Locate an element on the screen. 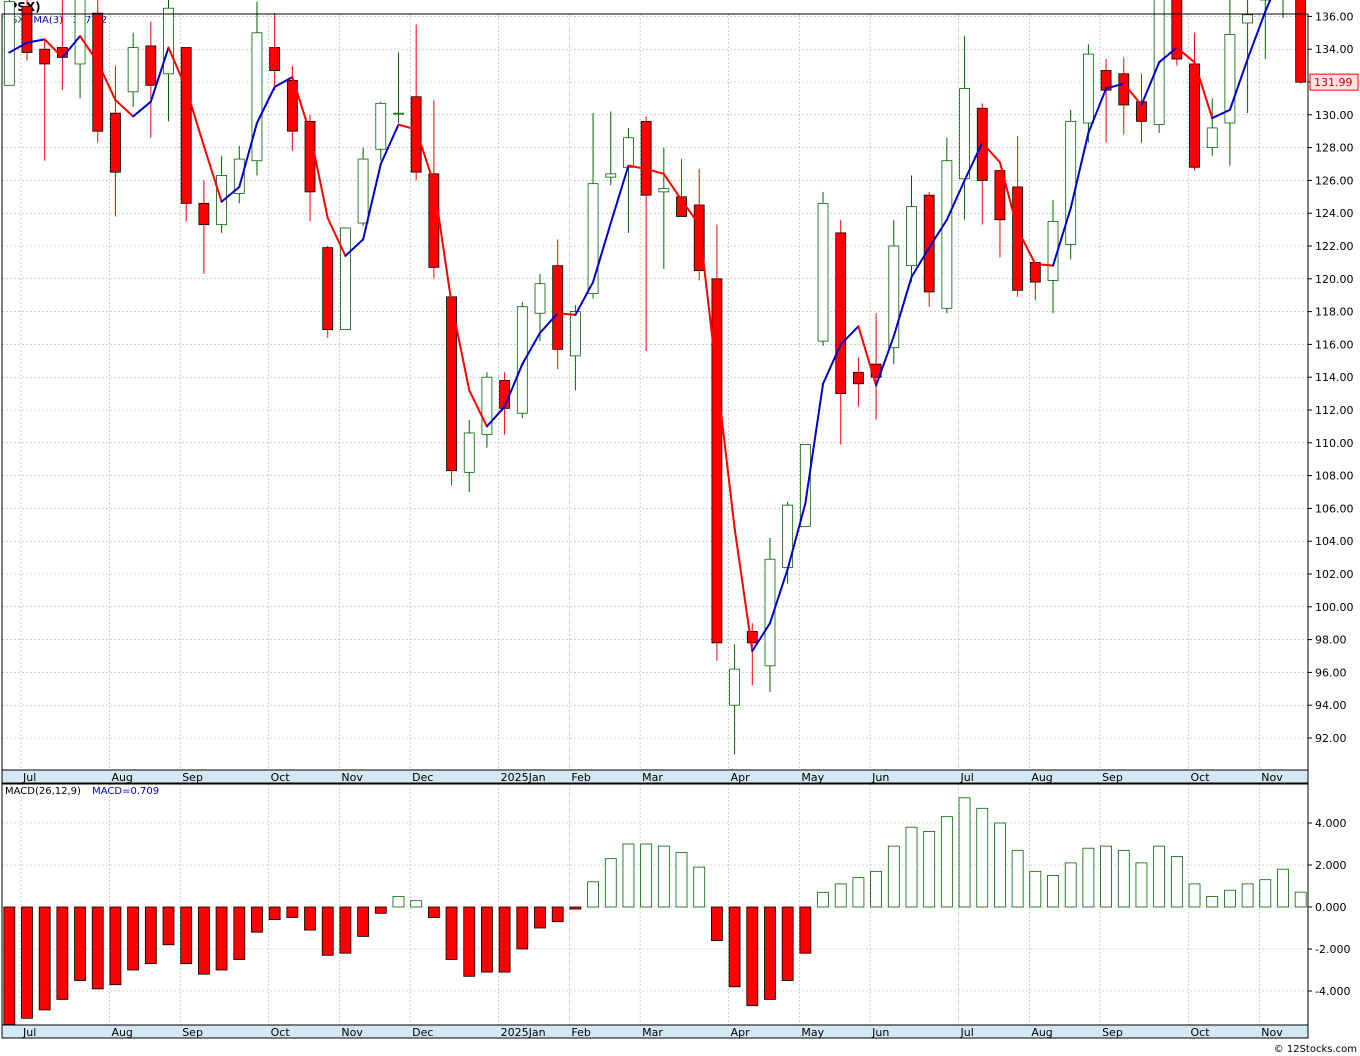  macd-tick-label: 4.000 is located at coordinates (1331, 823).